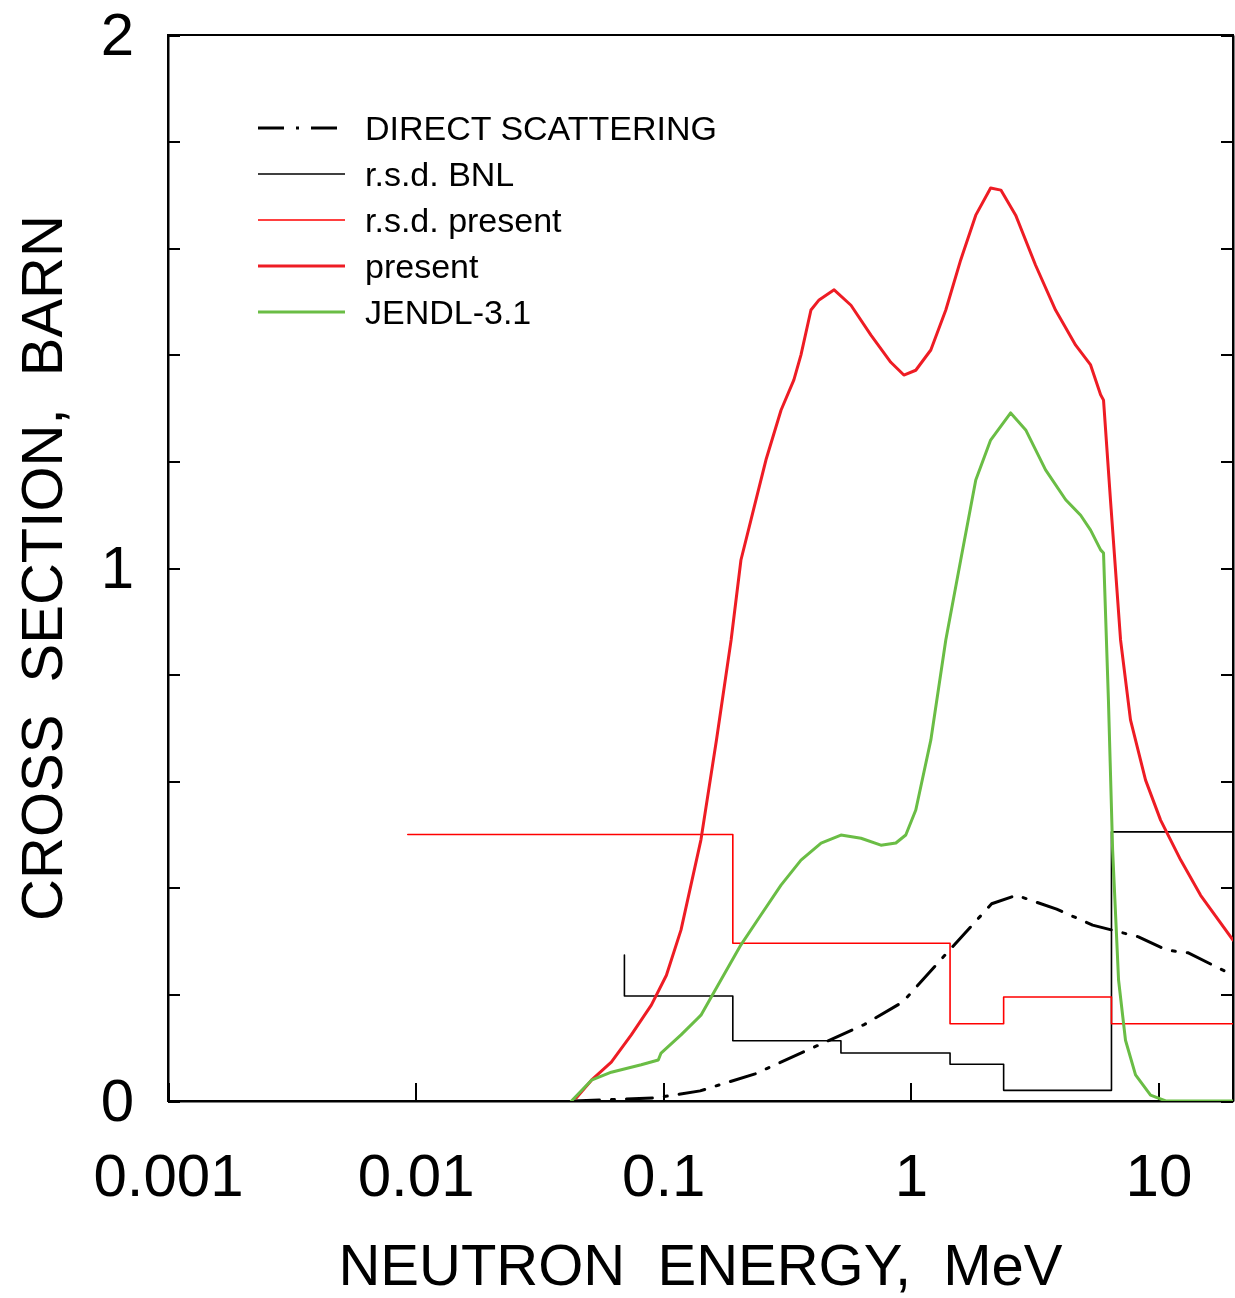 The image size is (1235, 1298). Describe the element at coordinates (448, 312) in the screenshot. I see `legend-label: JENDL-3.1` at that location.